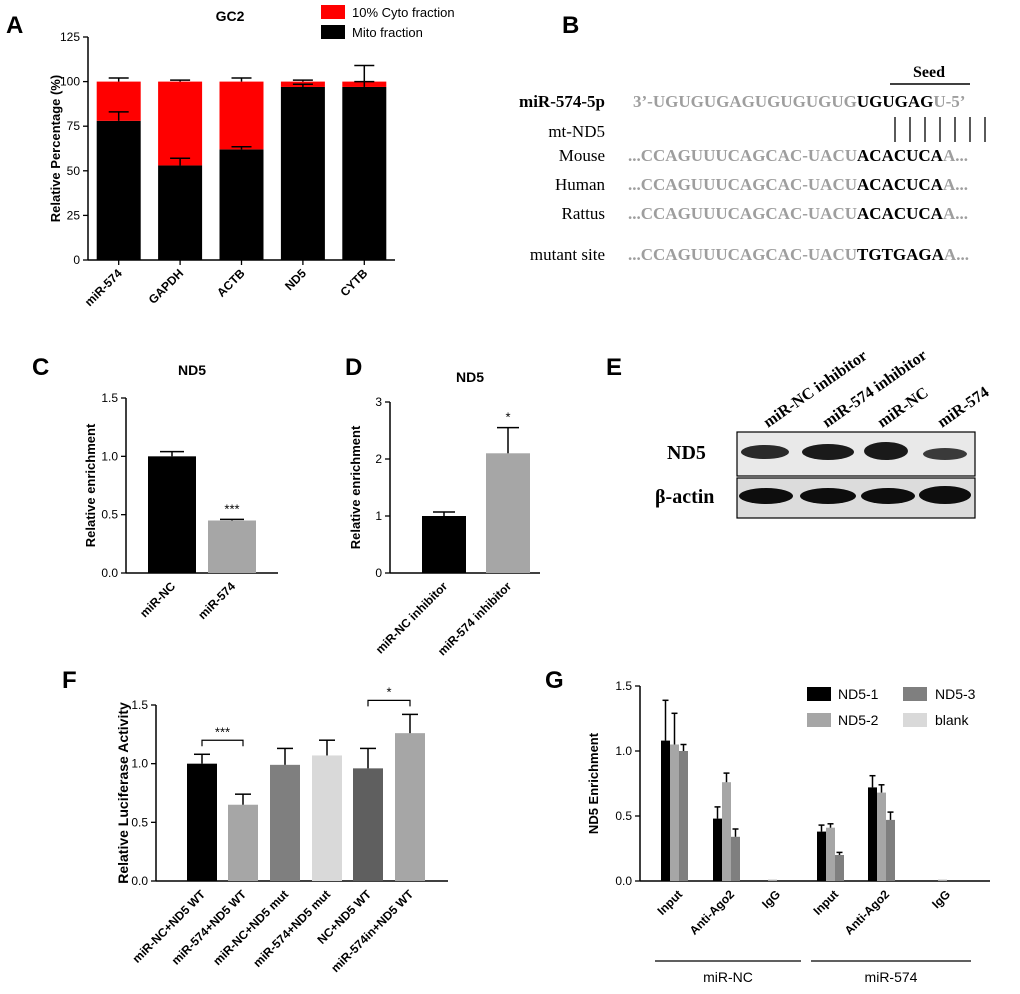  Describe the element at coordinates (507, 417) in the screenshot. I see `significance-marker: *` at that location.